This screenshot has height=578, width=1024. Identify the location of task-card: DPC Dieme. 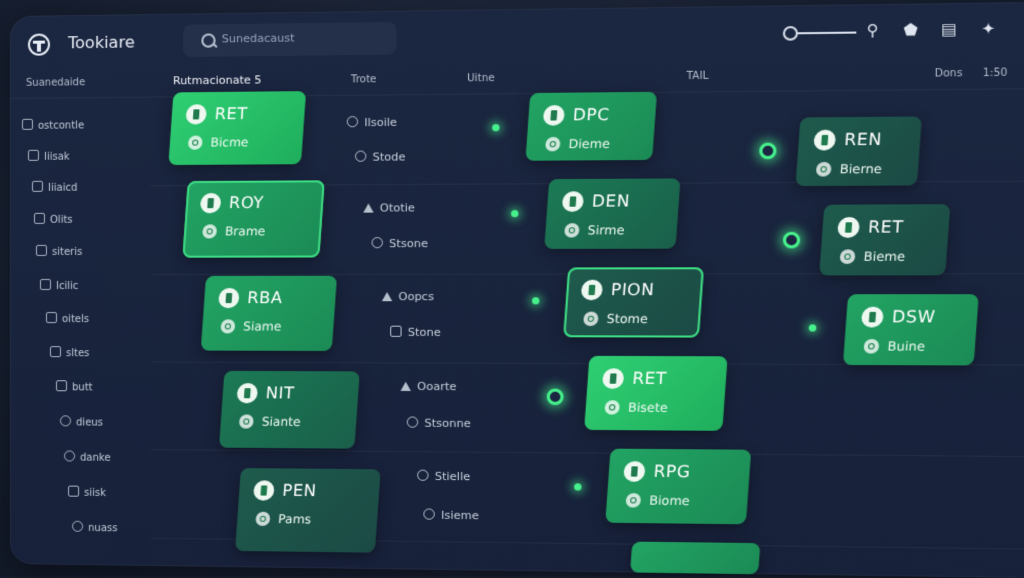
(591, 126).